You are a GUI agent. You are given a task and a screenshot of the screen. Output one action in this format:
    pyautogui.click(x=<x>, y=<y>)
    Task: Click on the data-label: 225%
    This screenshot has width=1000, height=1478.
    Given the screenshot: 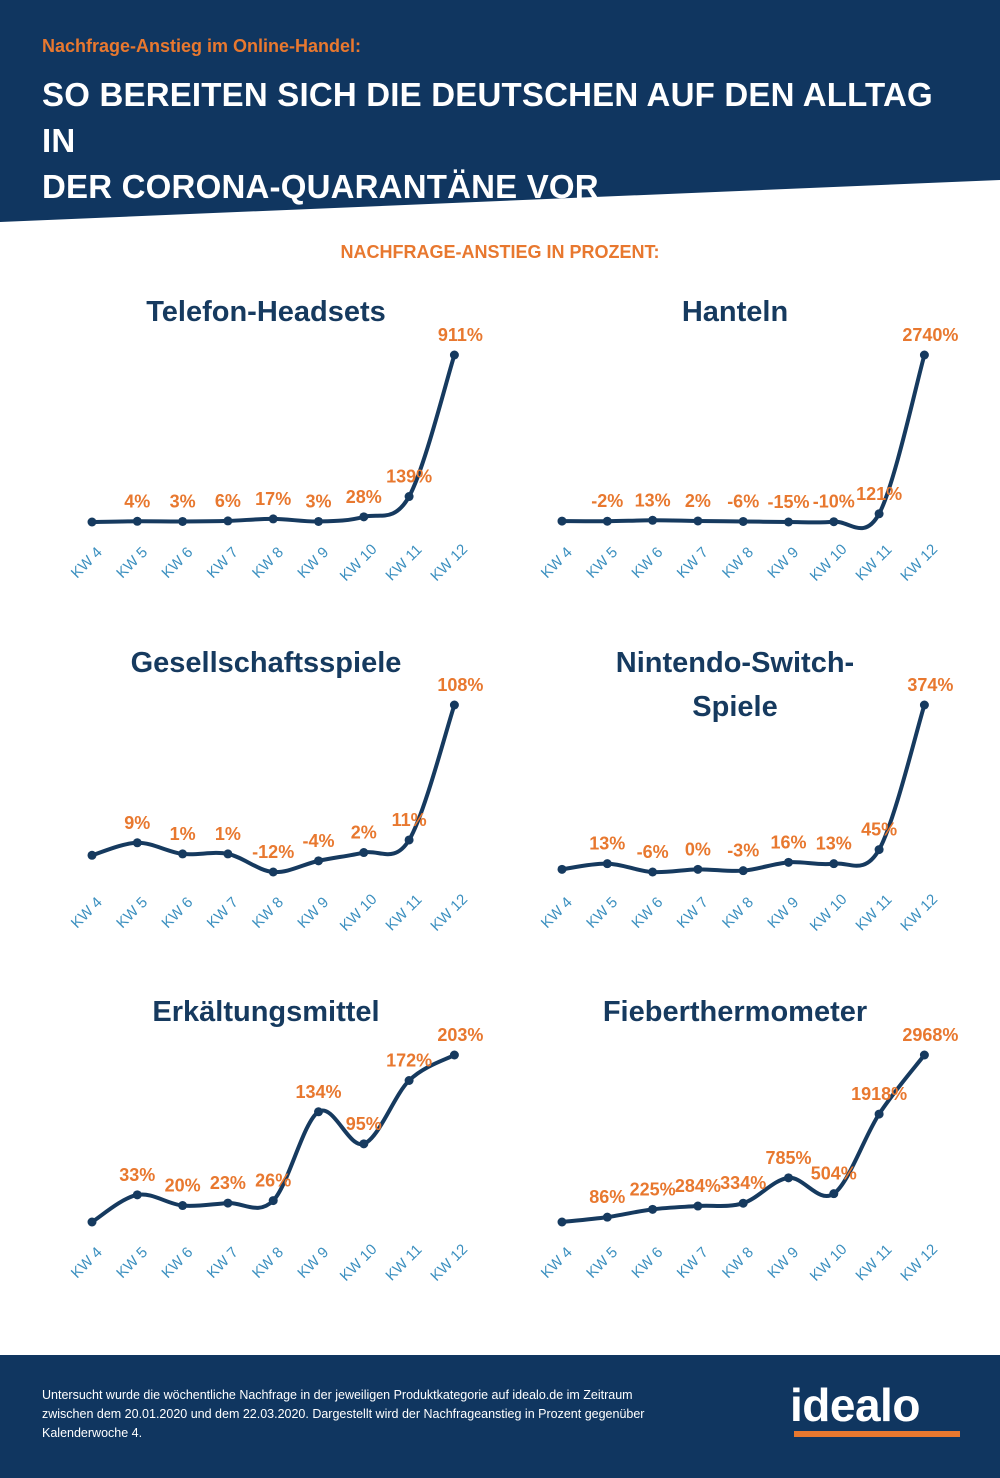 What is the action you would take?
    pyautogui.click(x=653, y=1189)
    